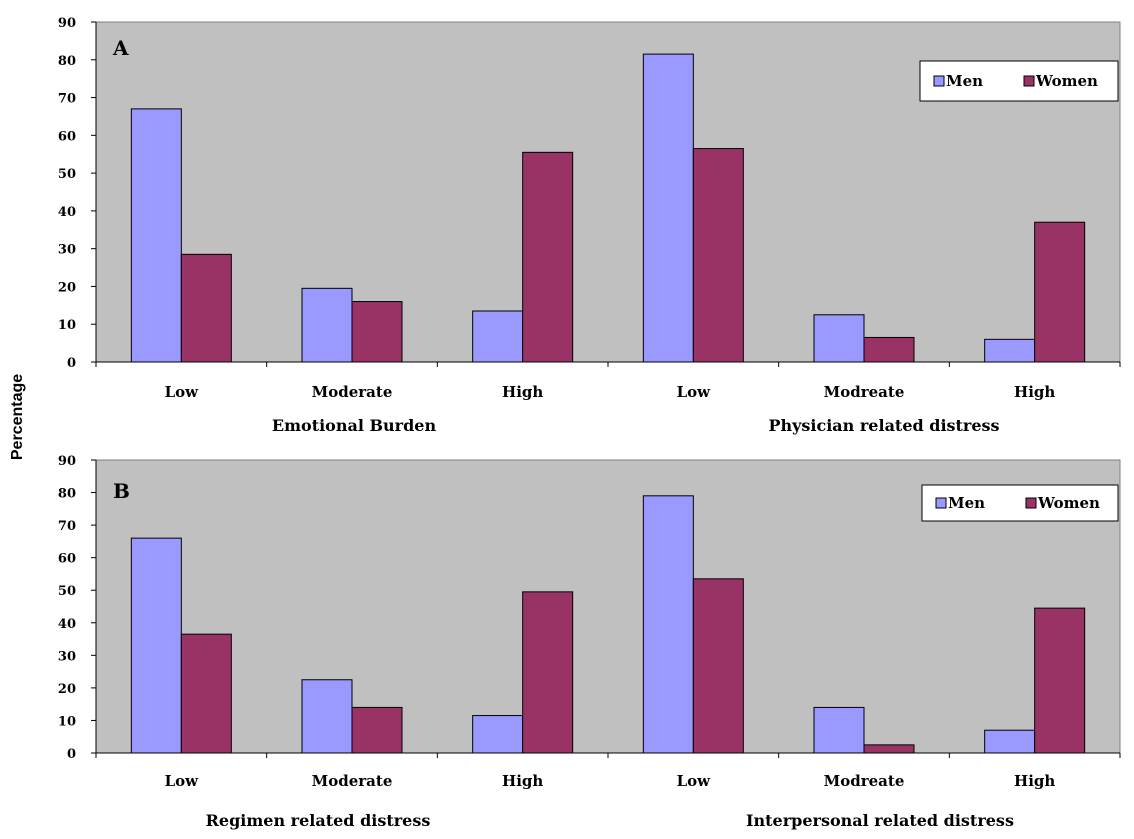  Describe the element at coordinates (17, 417) in the screenshot. I see `y-axis-label: Percentage` at that location.